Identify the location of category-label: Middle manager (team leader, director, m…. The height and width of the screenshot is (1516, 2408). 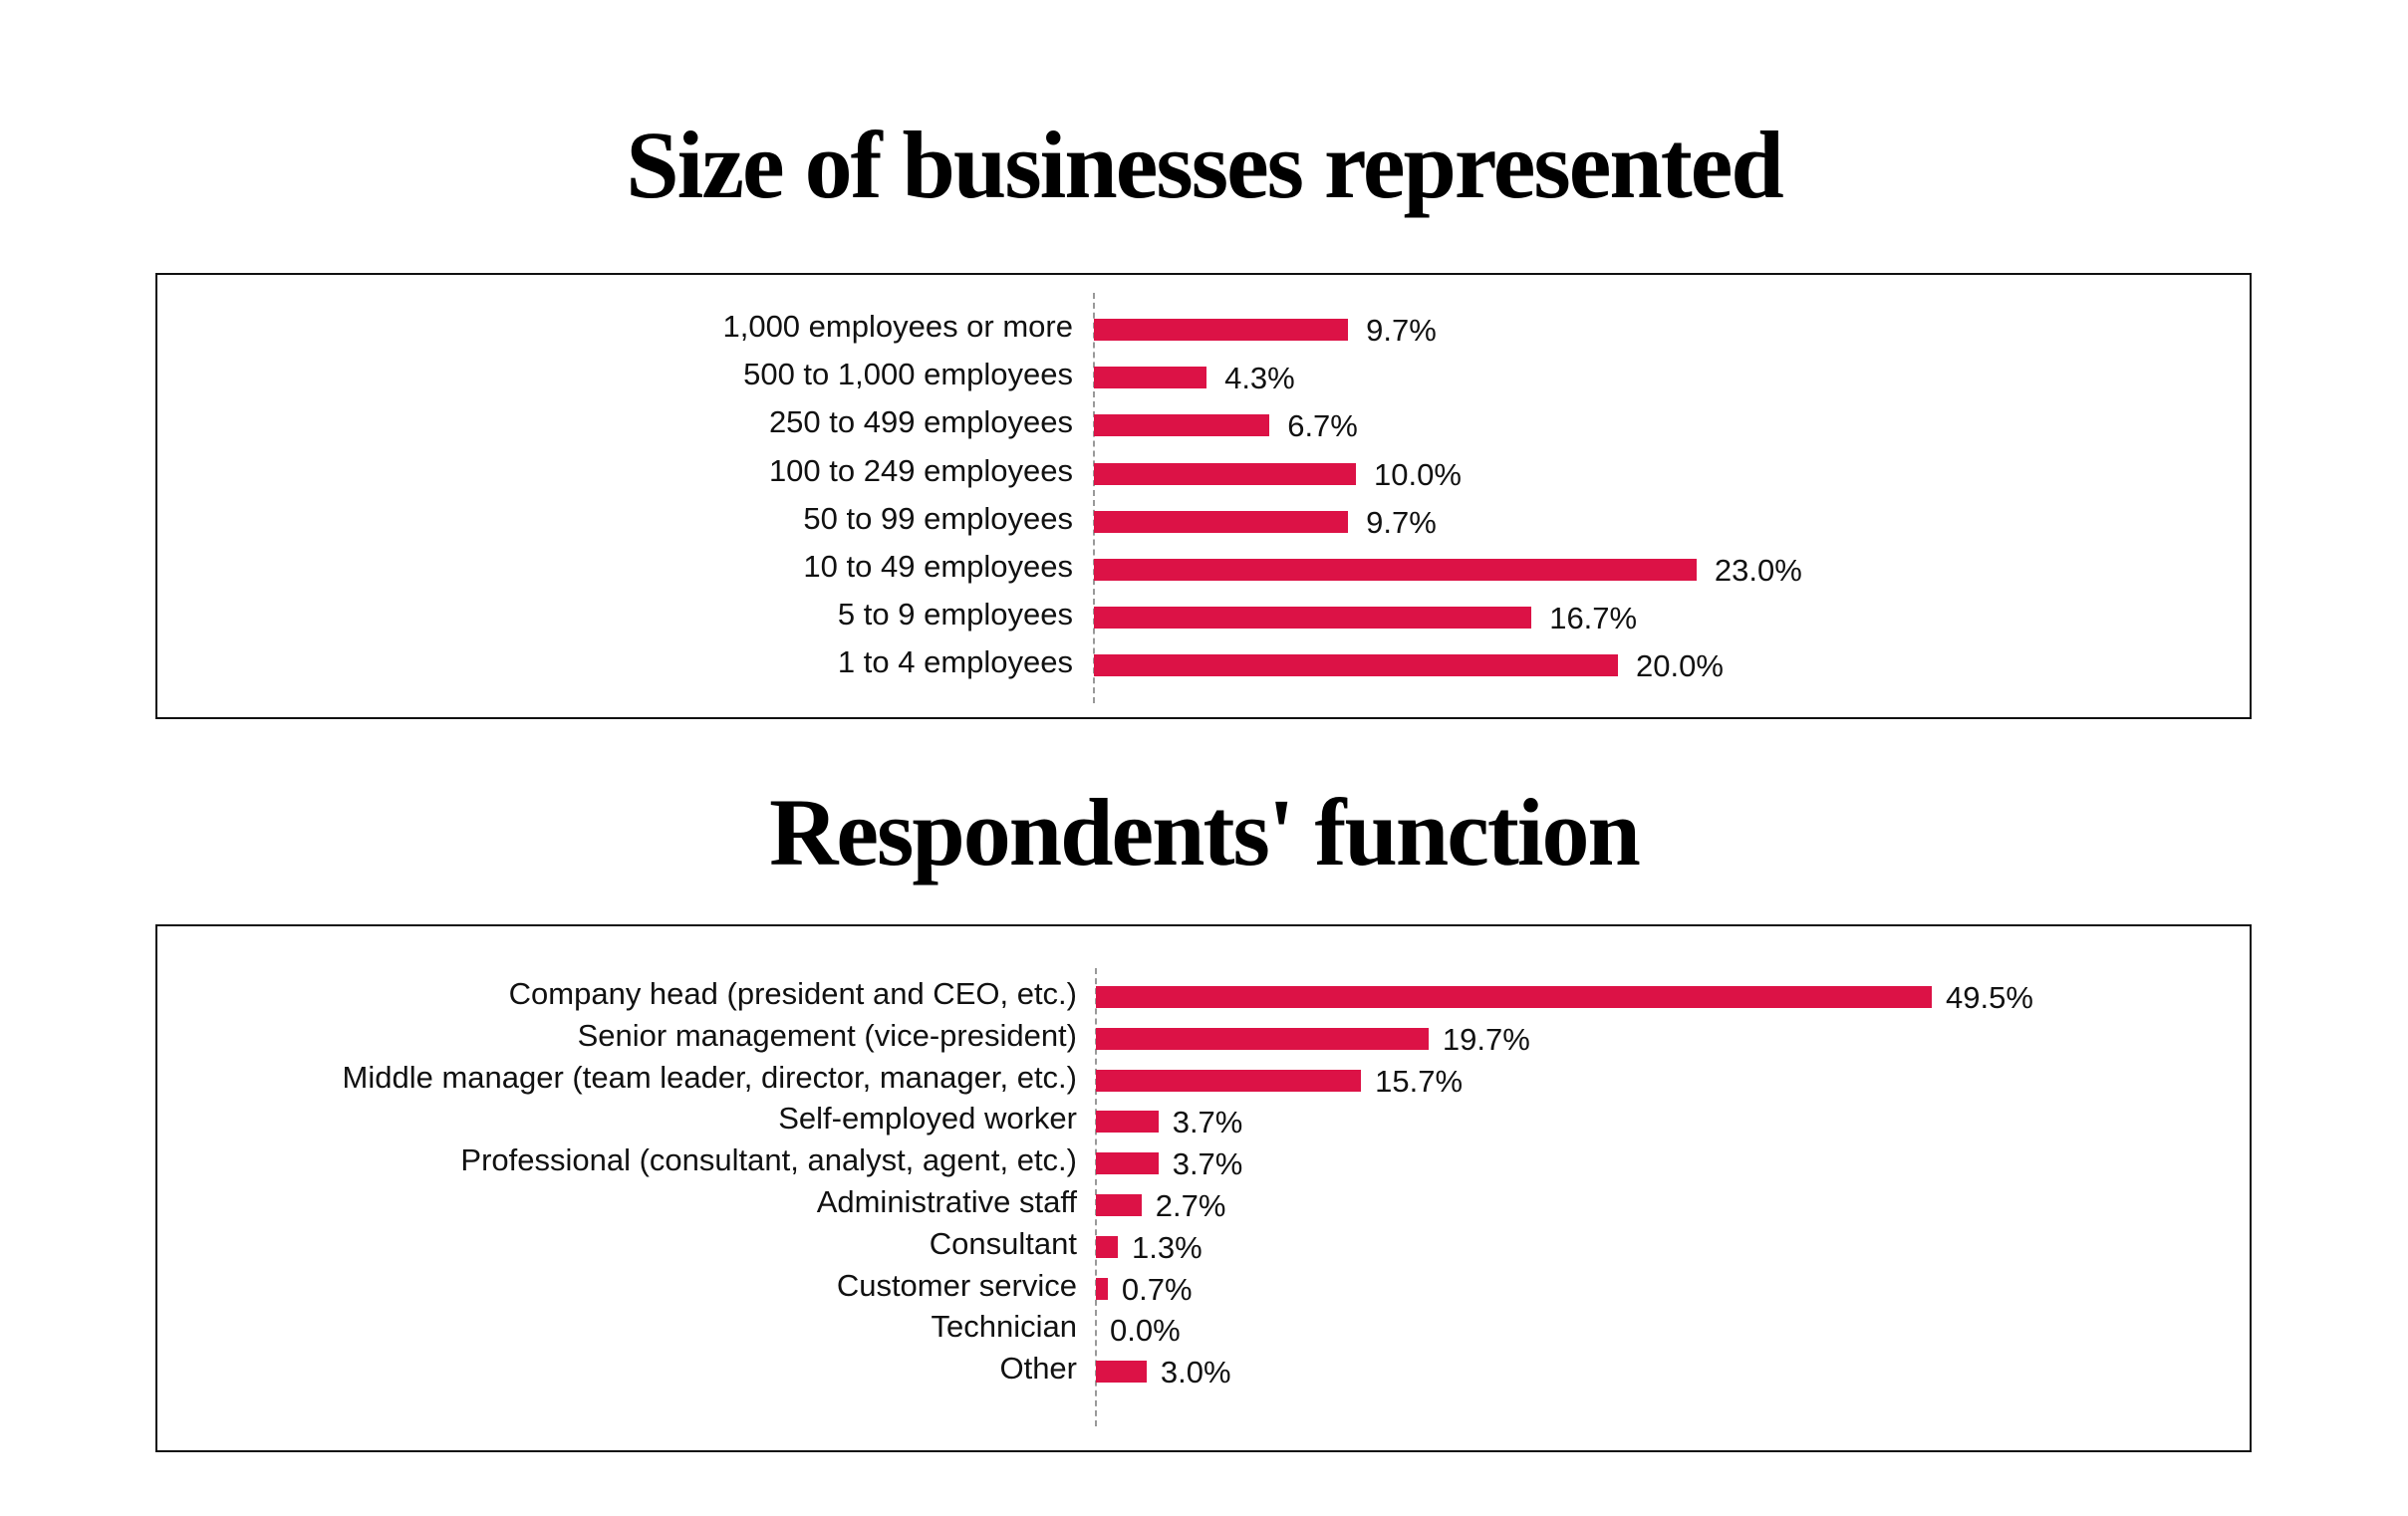
(710, 1077).